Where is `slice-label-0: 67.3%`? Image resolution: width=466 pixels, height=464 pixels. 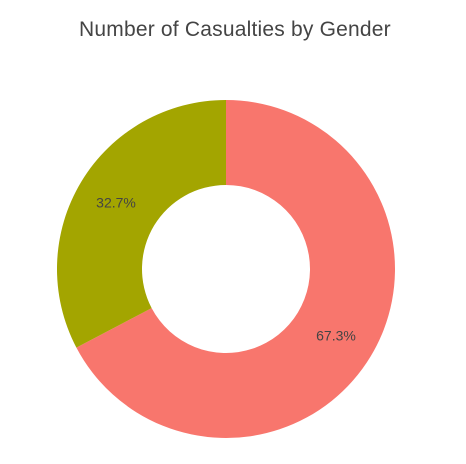
slice-label-0: 67.3% is located at coordinates (336, 335).